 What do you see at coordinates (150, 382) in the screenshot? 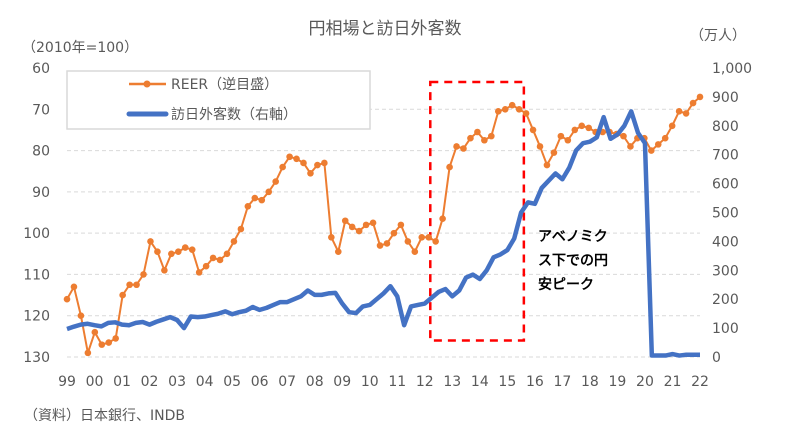
I see `x-tick-label: 02` at bounding box center [150, 382].